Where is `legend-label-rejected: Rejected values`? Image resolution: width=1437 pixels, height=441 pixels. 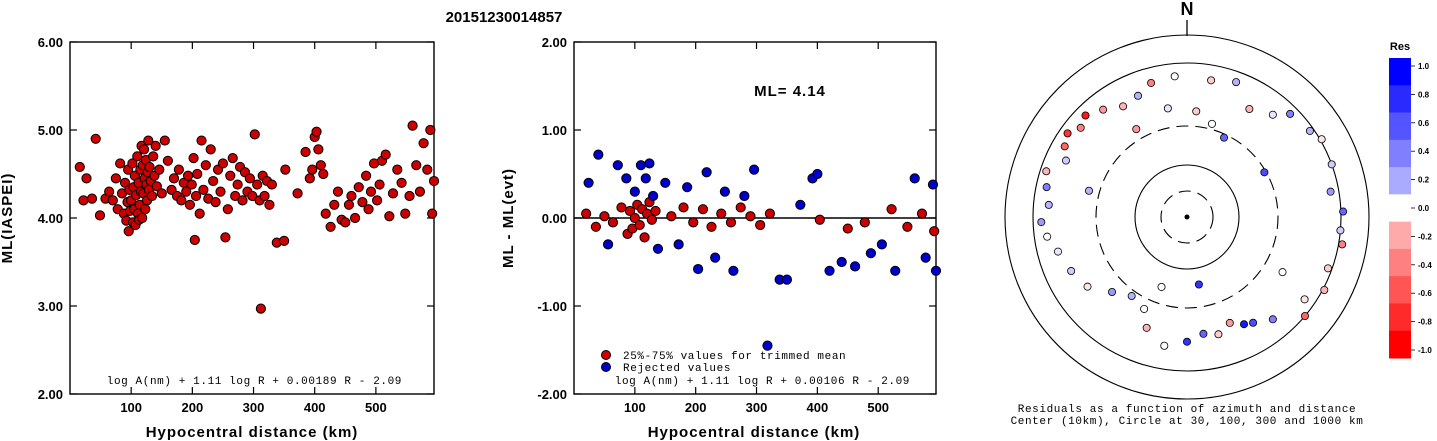 legend-label-rejected: Rejected values is located at coordinates (677, 369).